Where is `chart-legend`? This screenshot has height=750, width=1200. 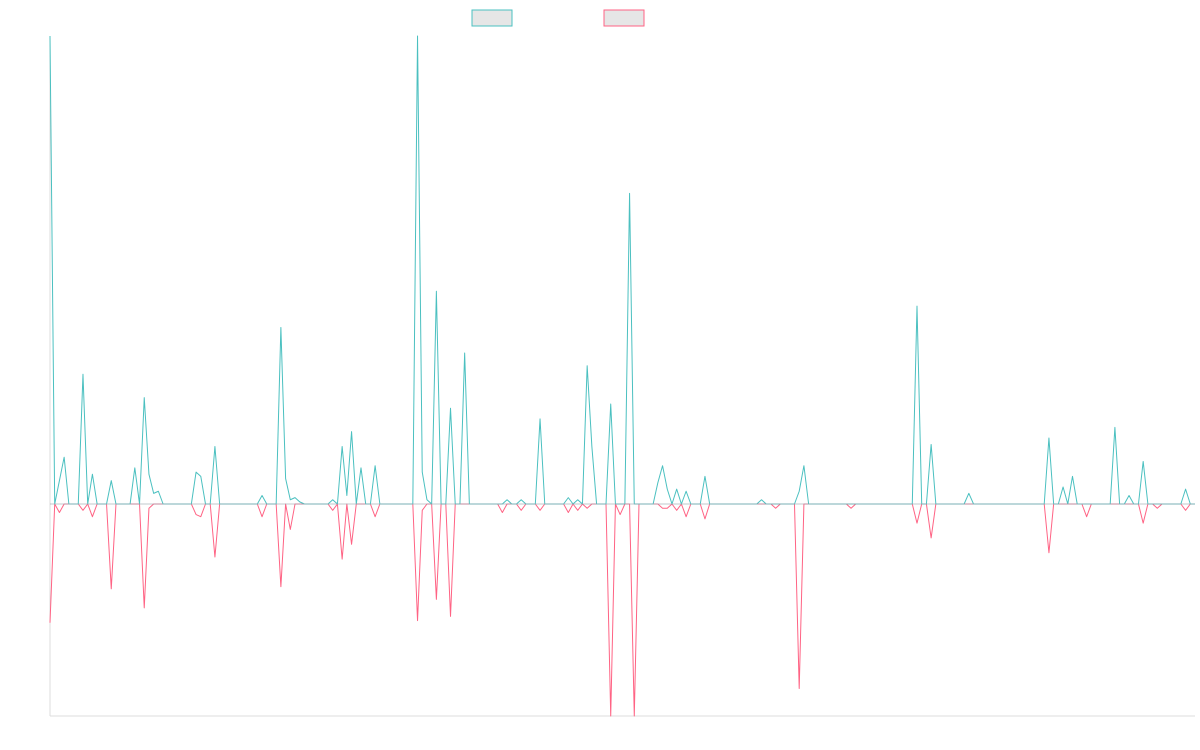 chart-legend is located at coordinates (558, 18).